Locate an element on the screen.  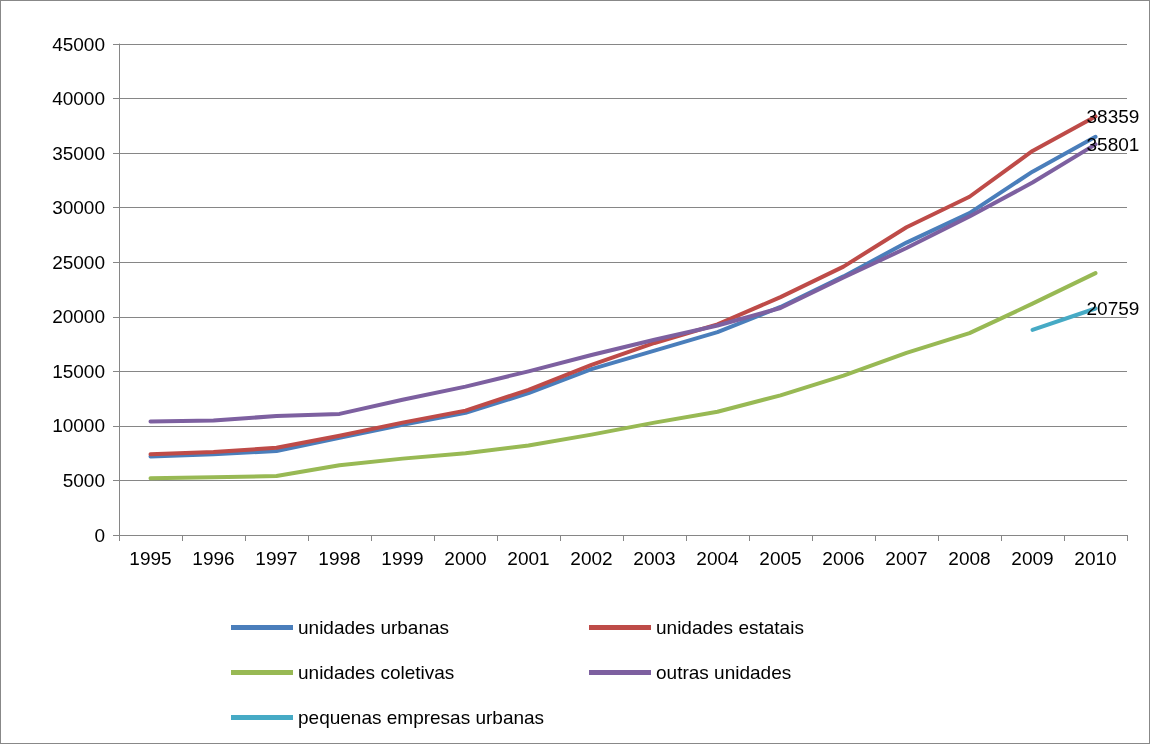
x-tick-label: 2000 is located at coordinates (465, 558).